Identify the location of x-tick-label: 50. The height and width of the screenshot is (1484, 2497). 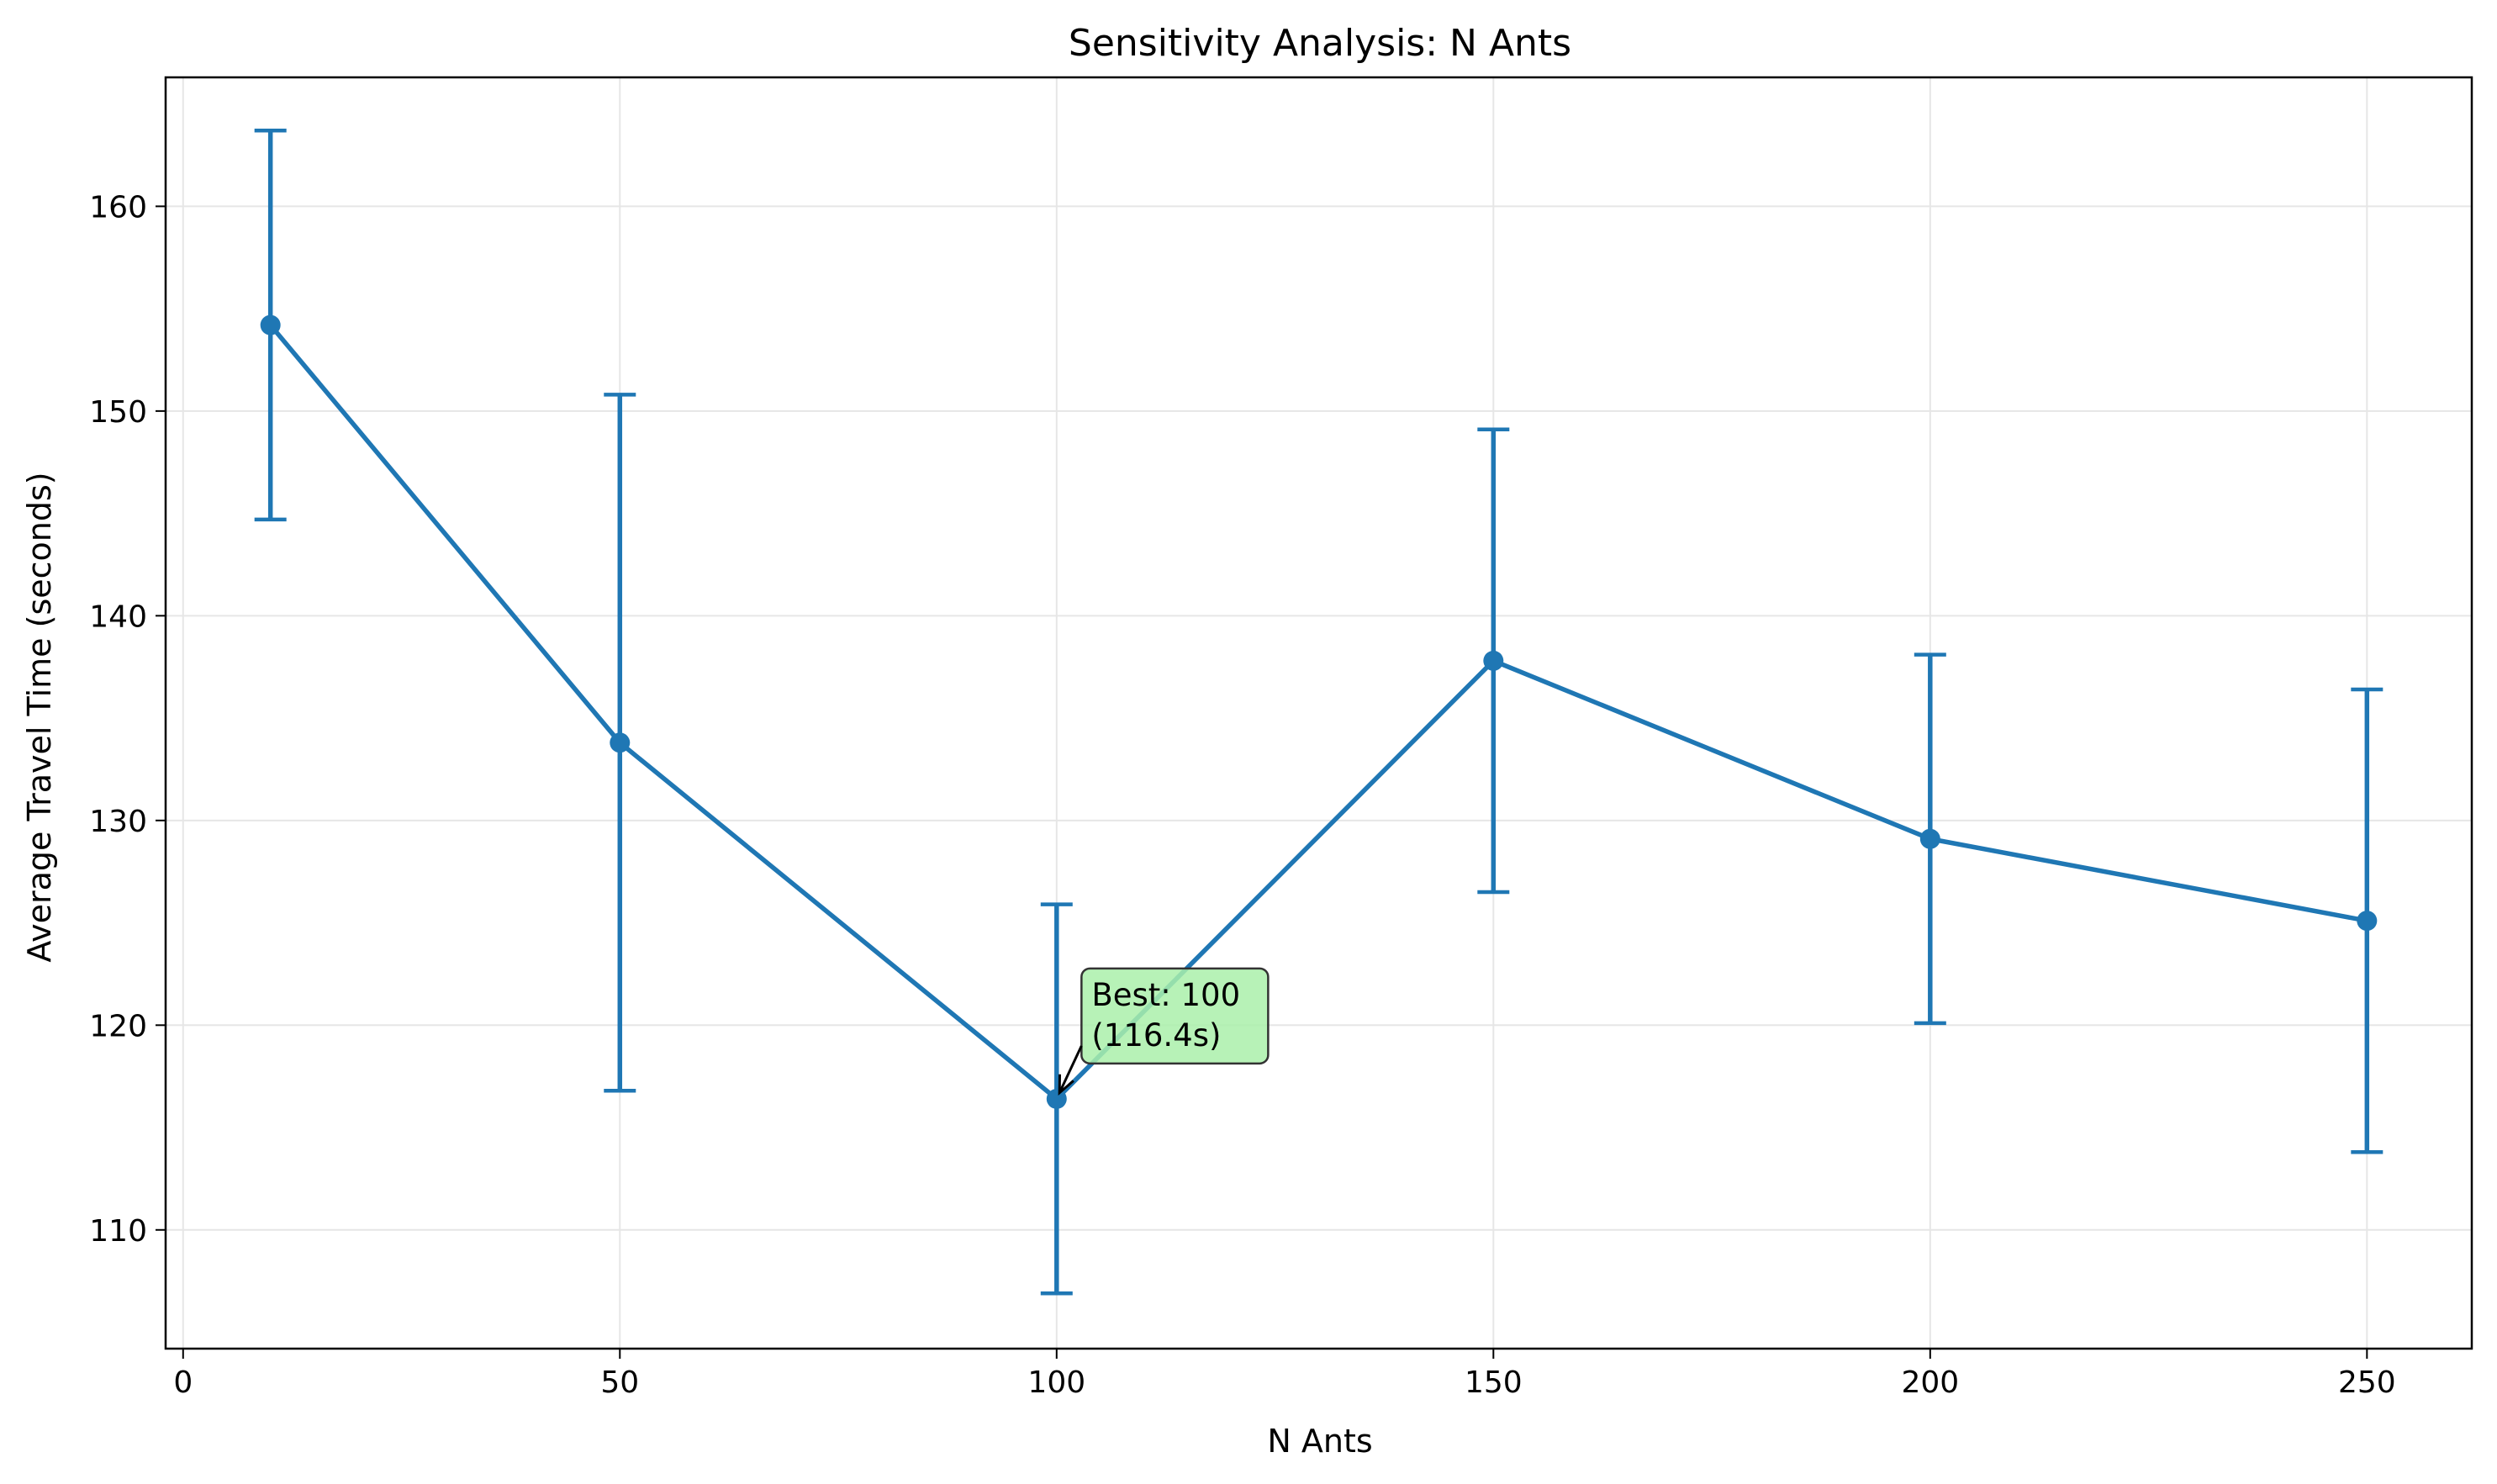
(619, 1382).